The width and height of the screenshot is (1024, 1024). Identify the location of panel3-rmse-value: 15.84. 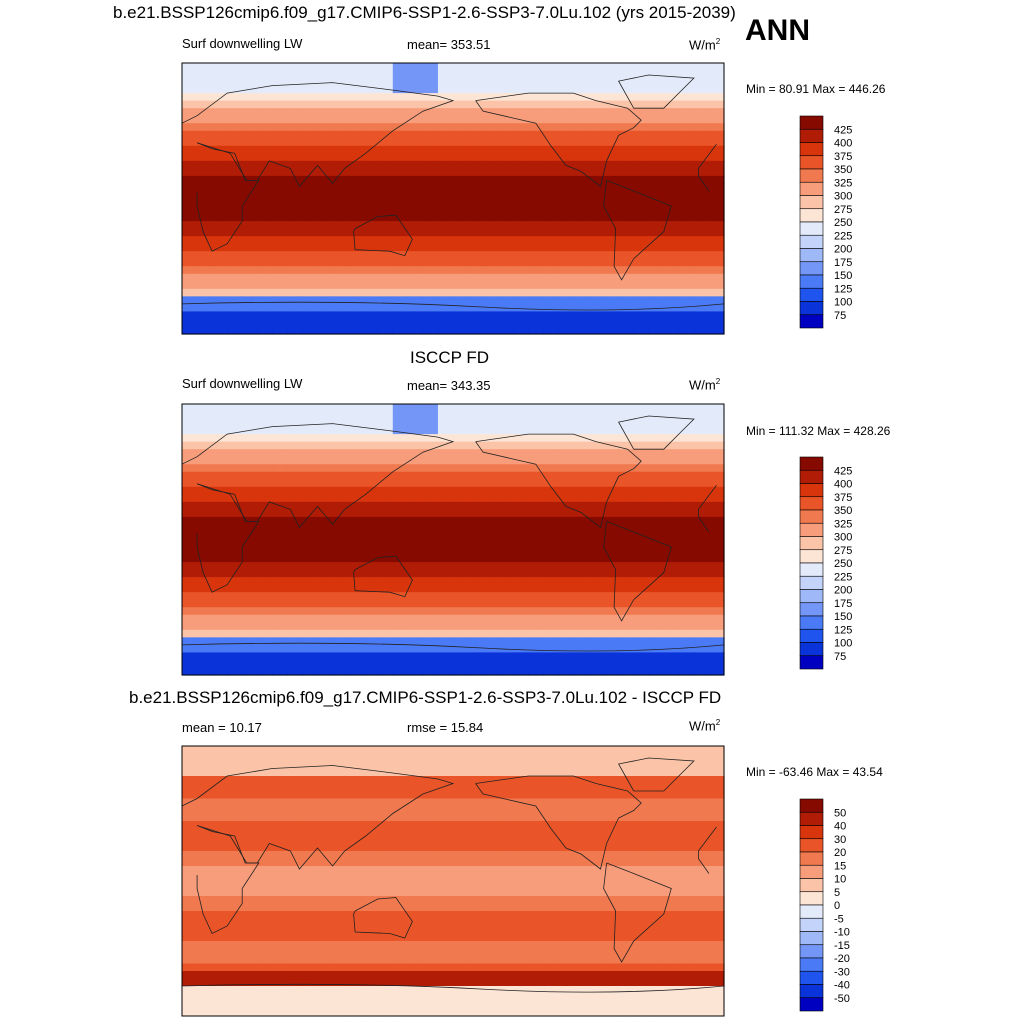
(467, 727).